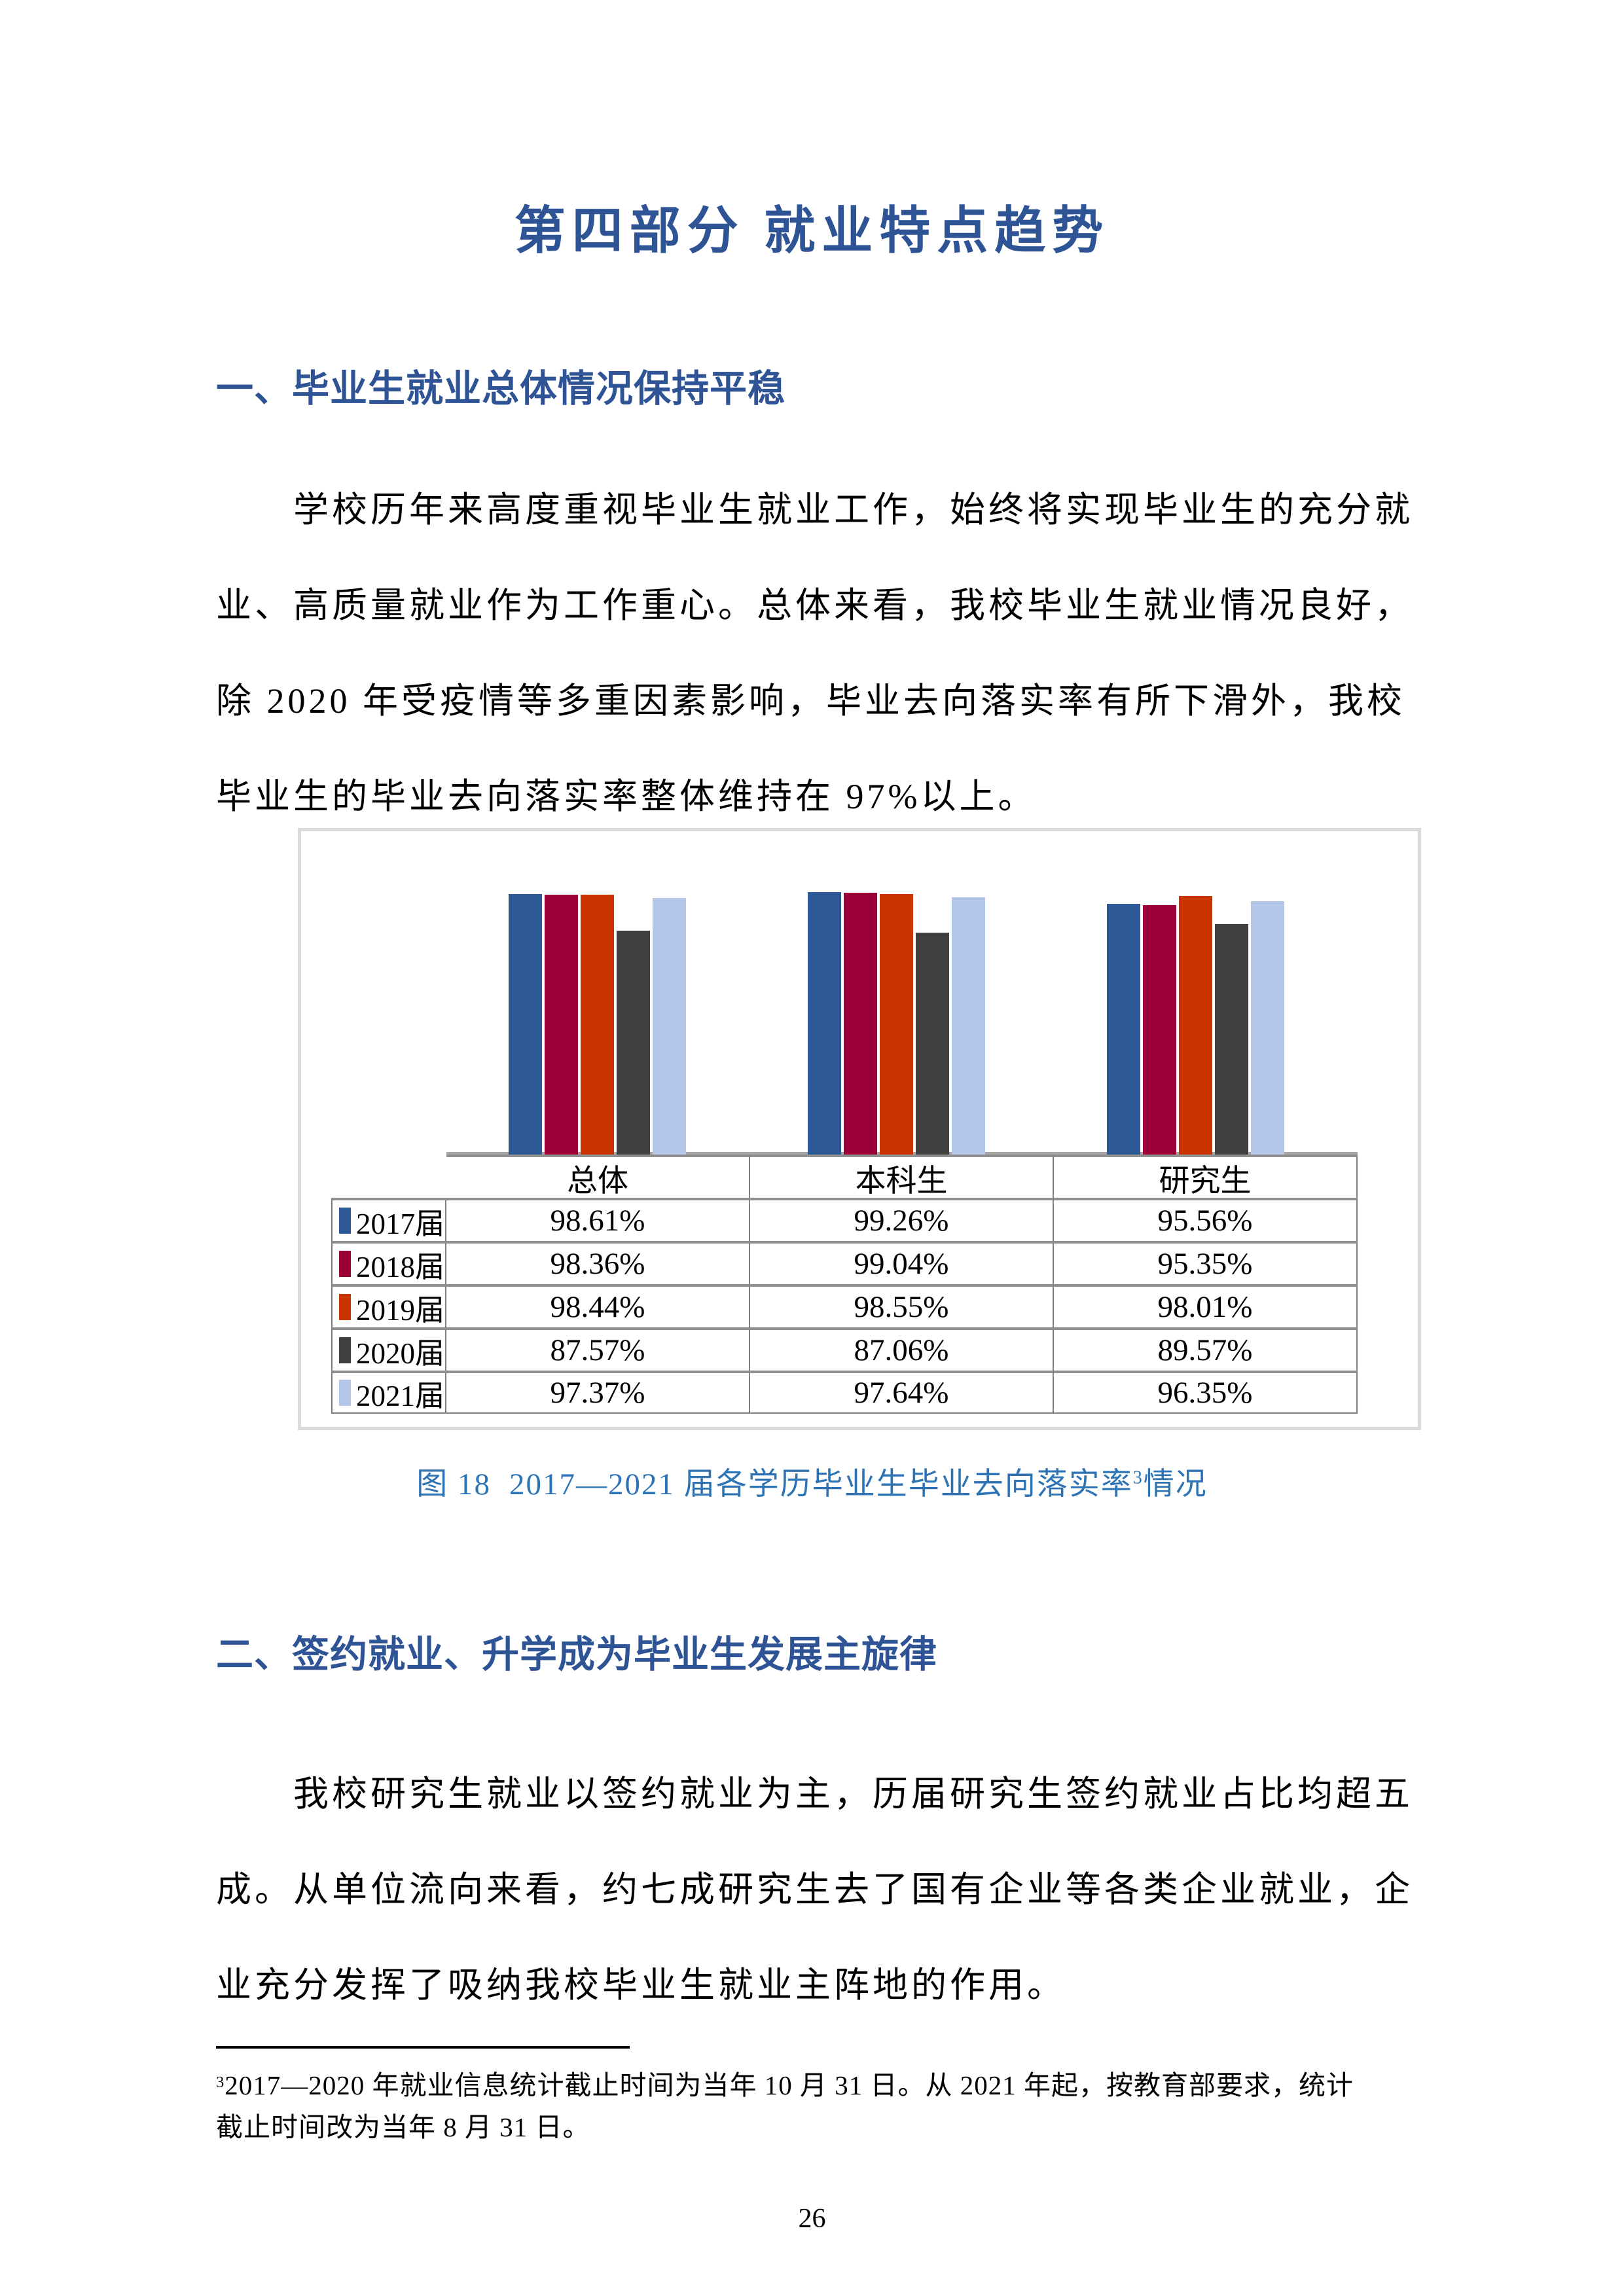 This screenshot has width=1624, height=2296. Describe the element at coordinates (345, 1307) in the screenshot. I see `legend-marker-2019届` at that location.